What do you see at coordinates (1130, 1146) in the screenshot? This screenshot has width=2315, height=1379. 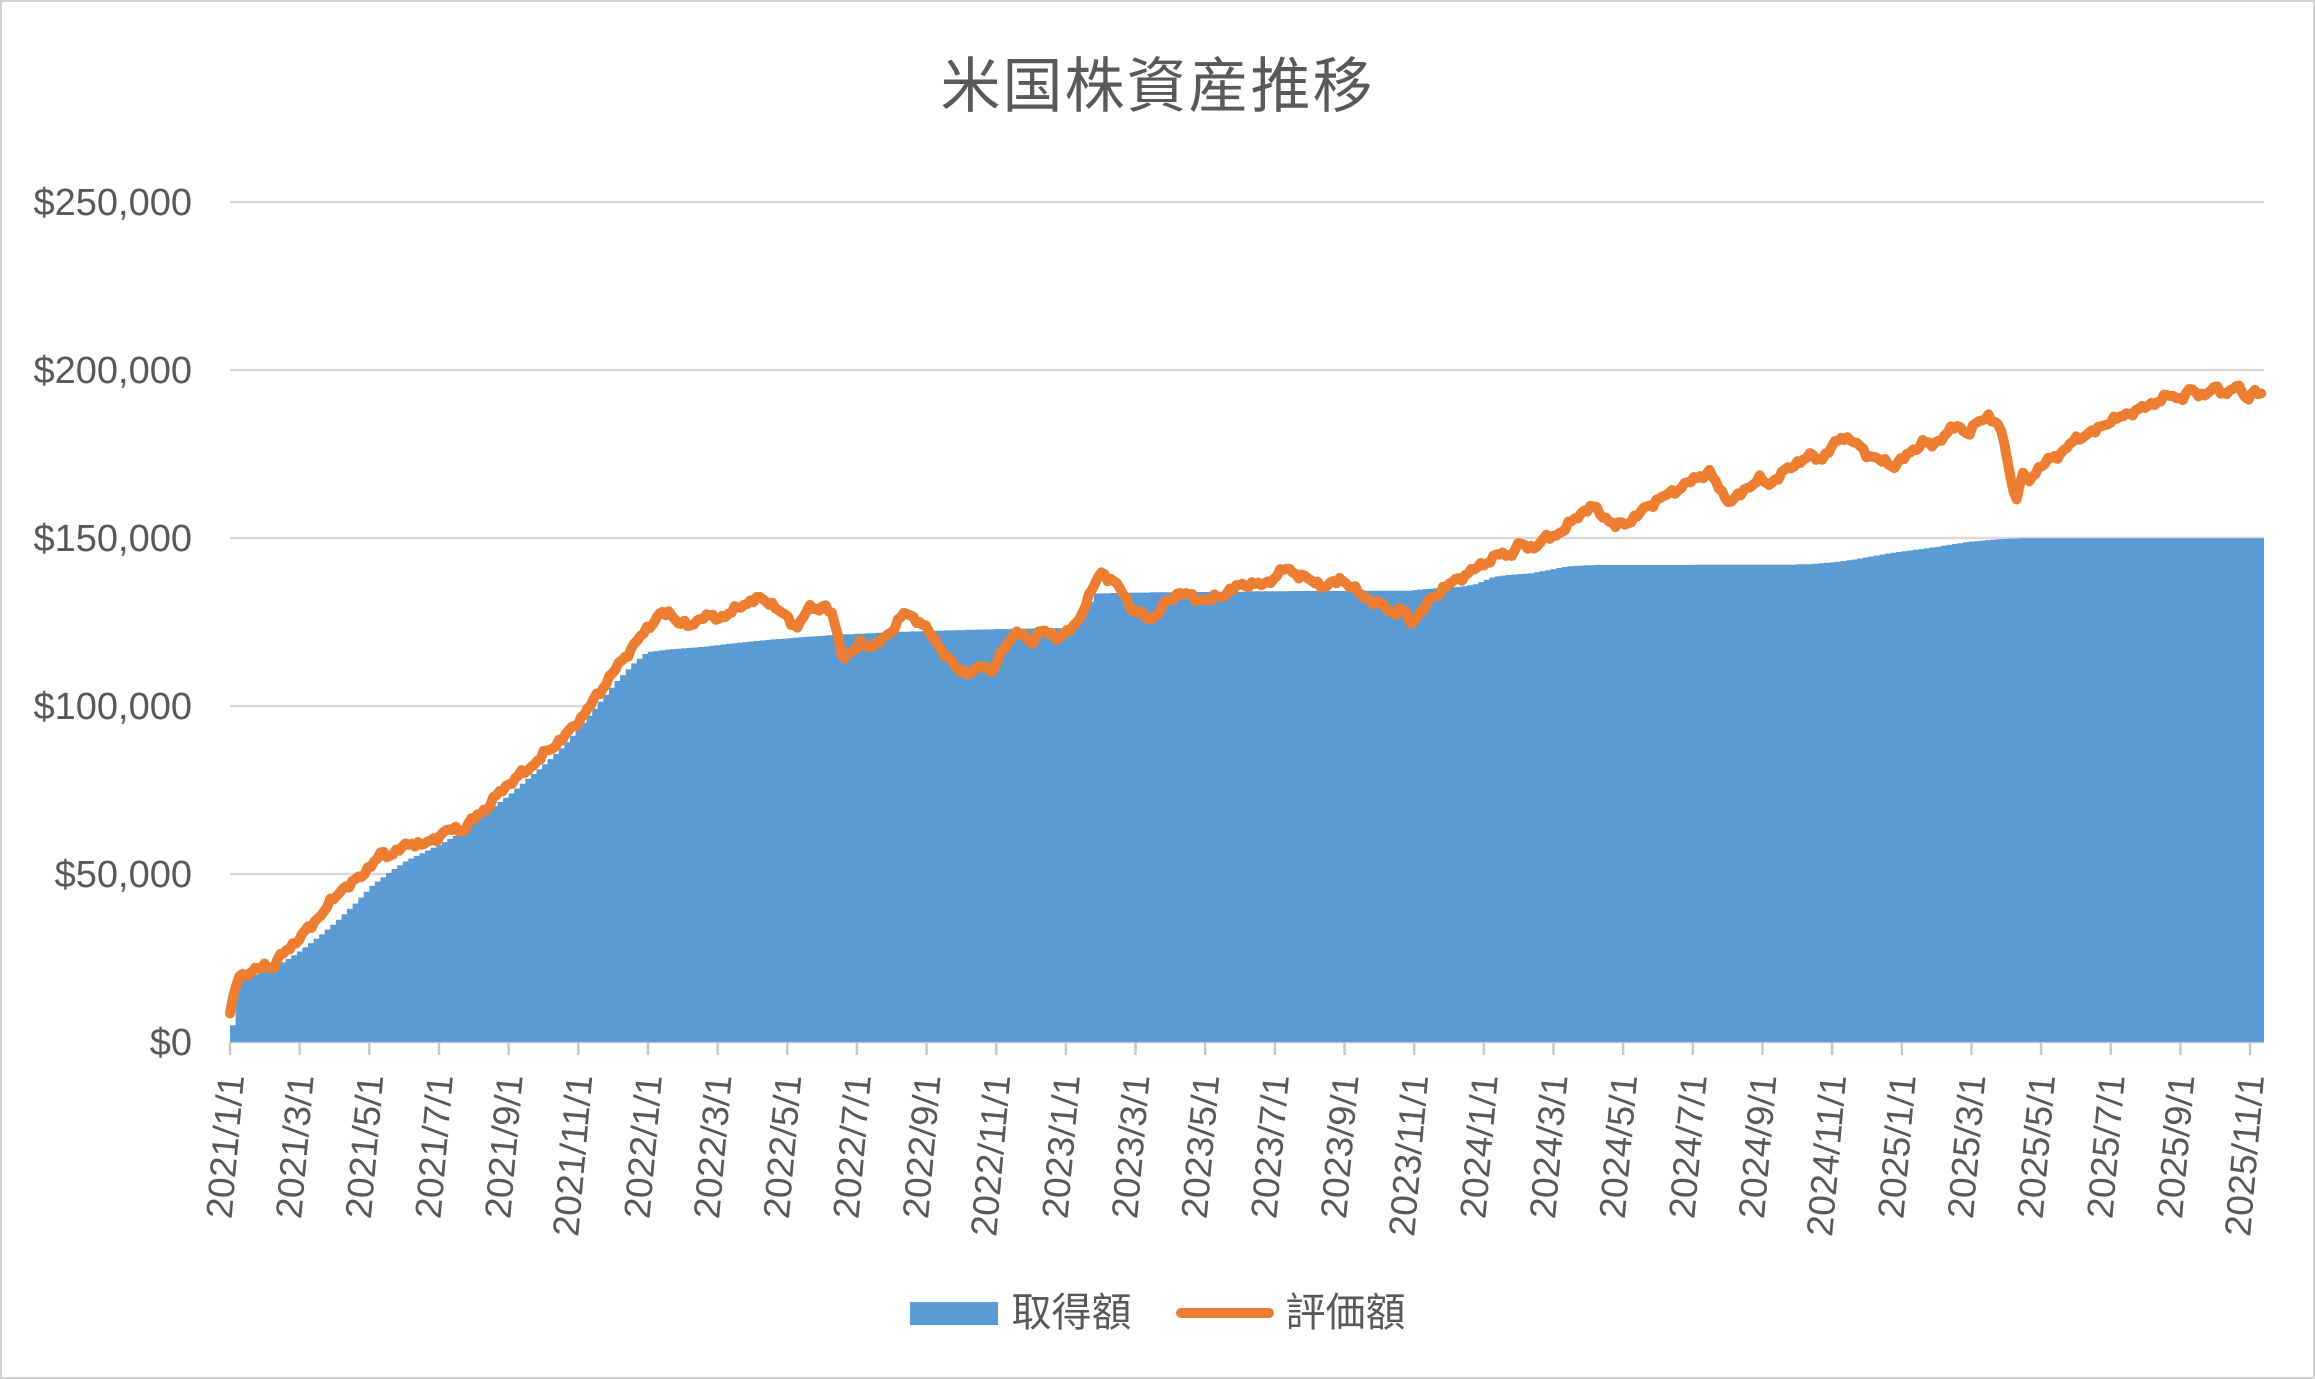 I see `x-axis-label: 2023/3/1` at bounding box center [1130, 1146].